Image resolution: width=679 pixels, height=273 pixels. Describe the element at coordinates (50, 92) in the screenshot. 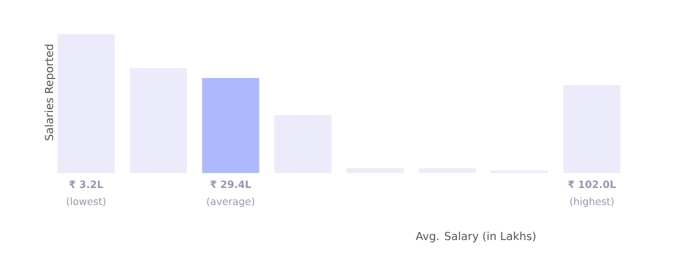

I see `y-axis-title: Salaries Reported` at that location.